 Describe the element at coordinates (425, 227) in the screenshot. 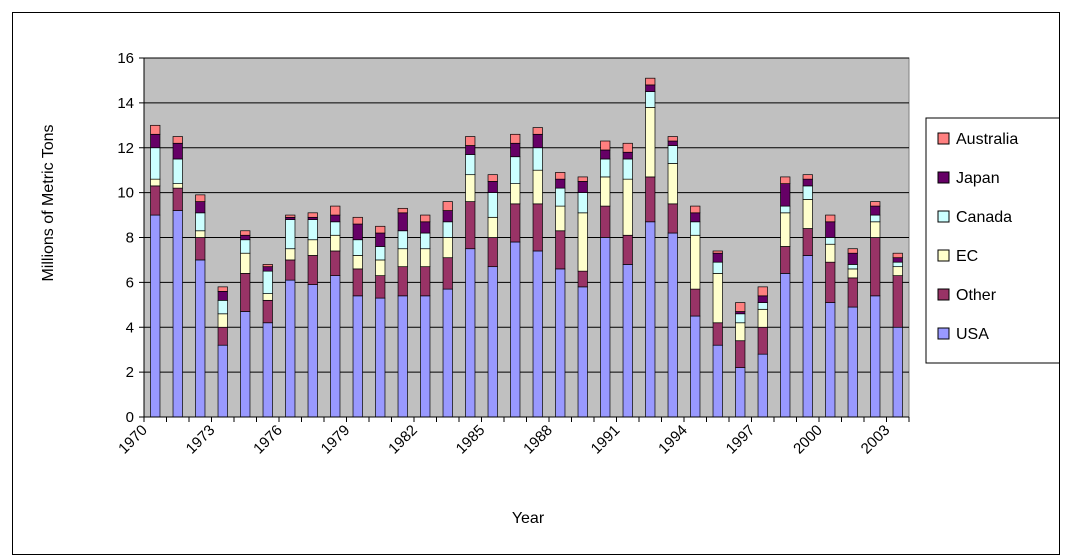

I see `bar-segment-japan-1982` at that location.